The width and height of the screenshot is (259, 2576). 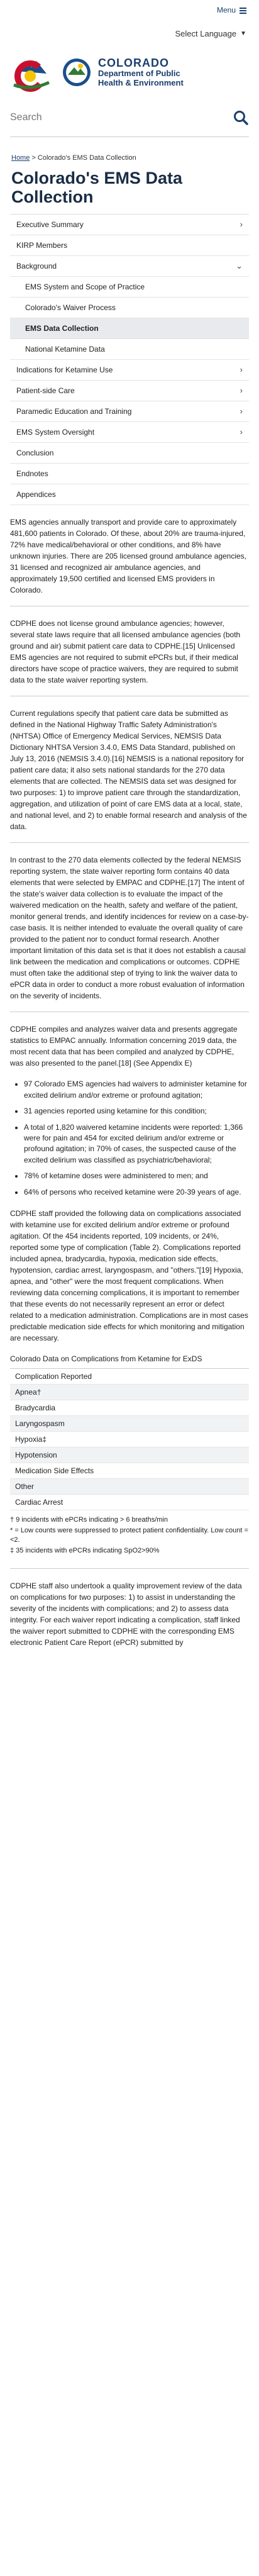 I want to click on nav-item-label: EMS System and Scope of Practice, so click(x=85, y=287).